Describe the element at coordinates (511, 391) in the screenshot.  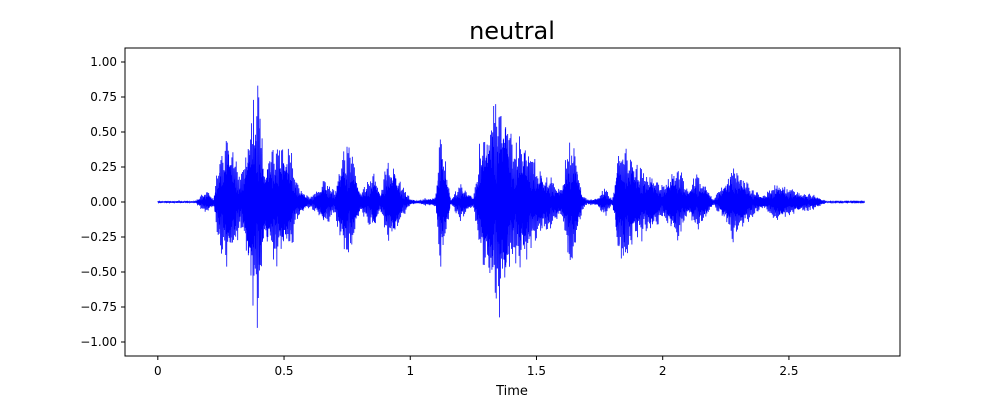
I see `x-axis-label: Time` at that location.